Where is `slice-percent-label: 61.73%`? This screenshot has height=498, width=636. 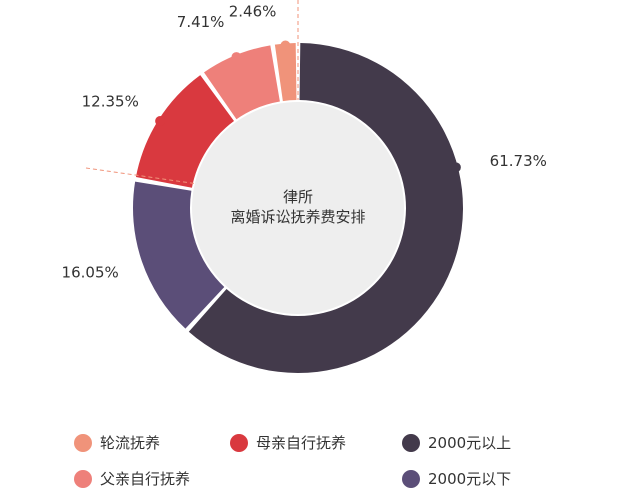
slice-percent-label: 61.73% is located at coordinates (518, 161).